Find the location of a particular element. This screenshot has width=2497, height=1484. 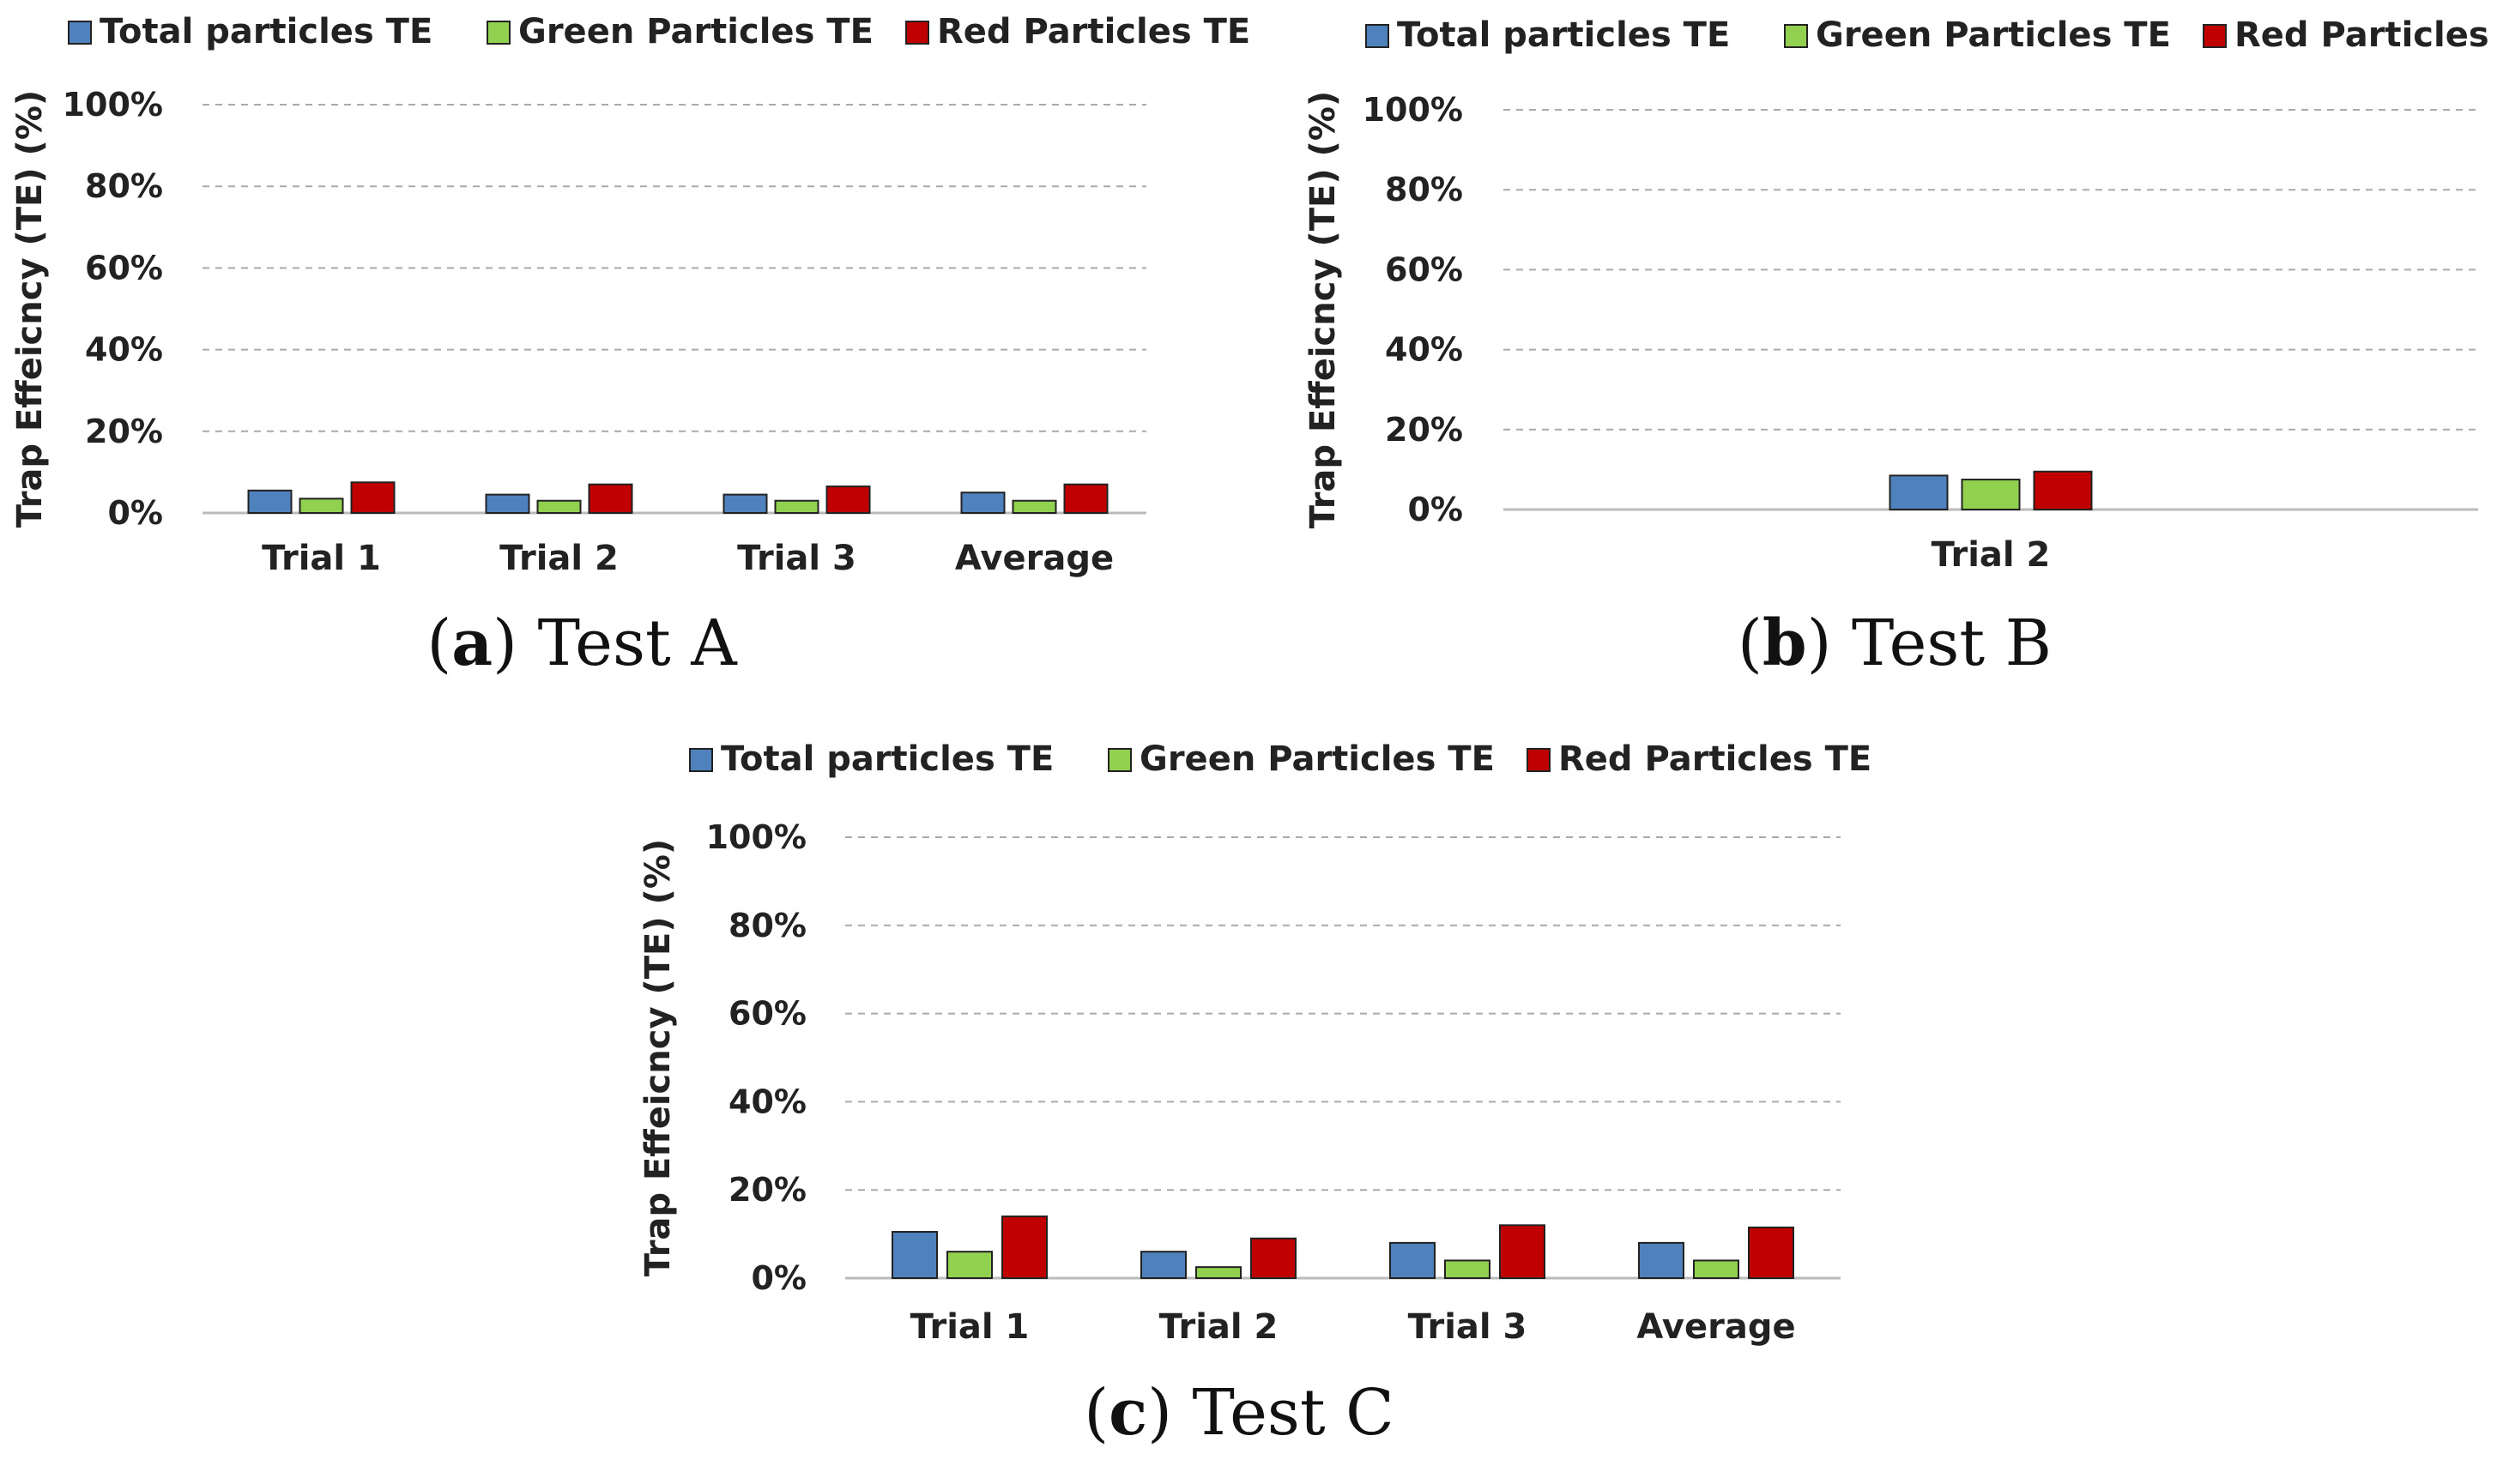

panel-caption: (a) Test A is located at coordinates (582, 643).